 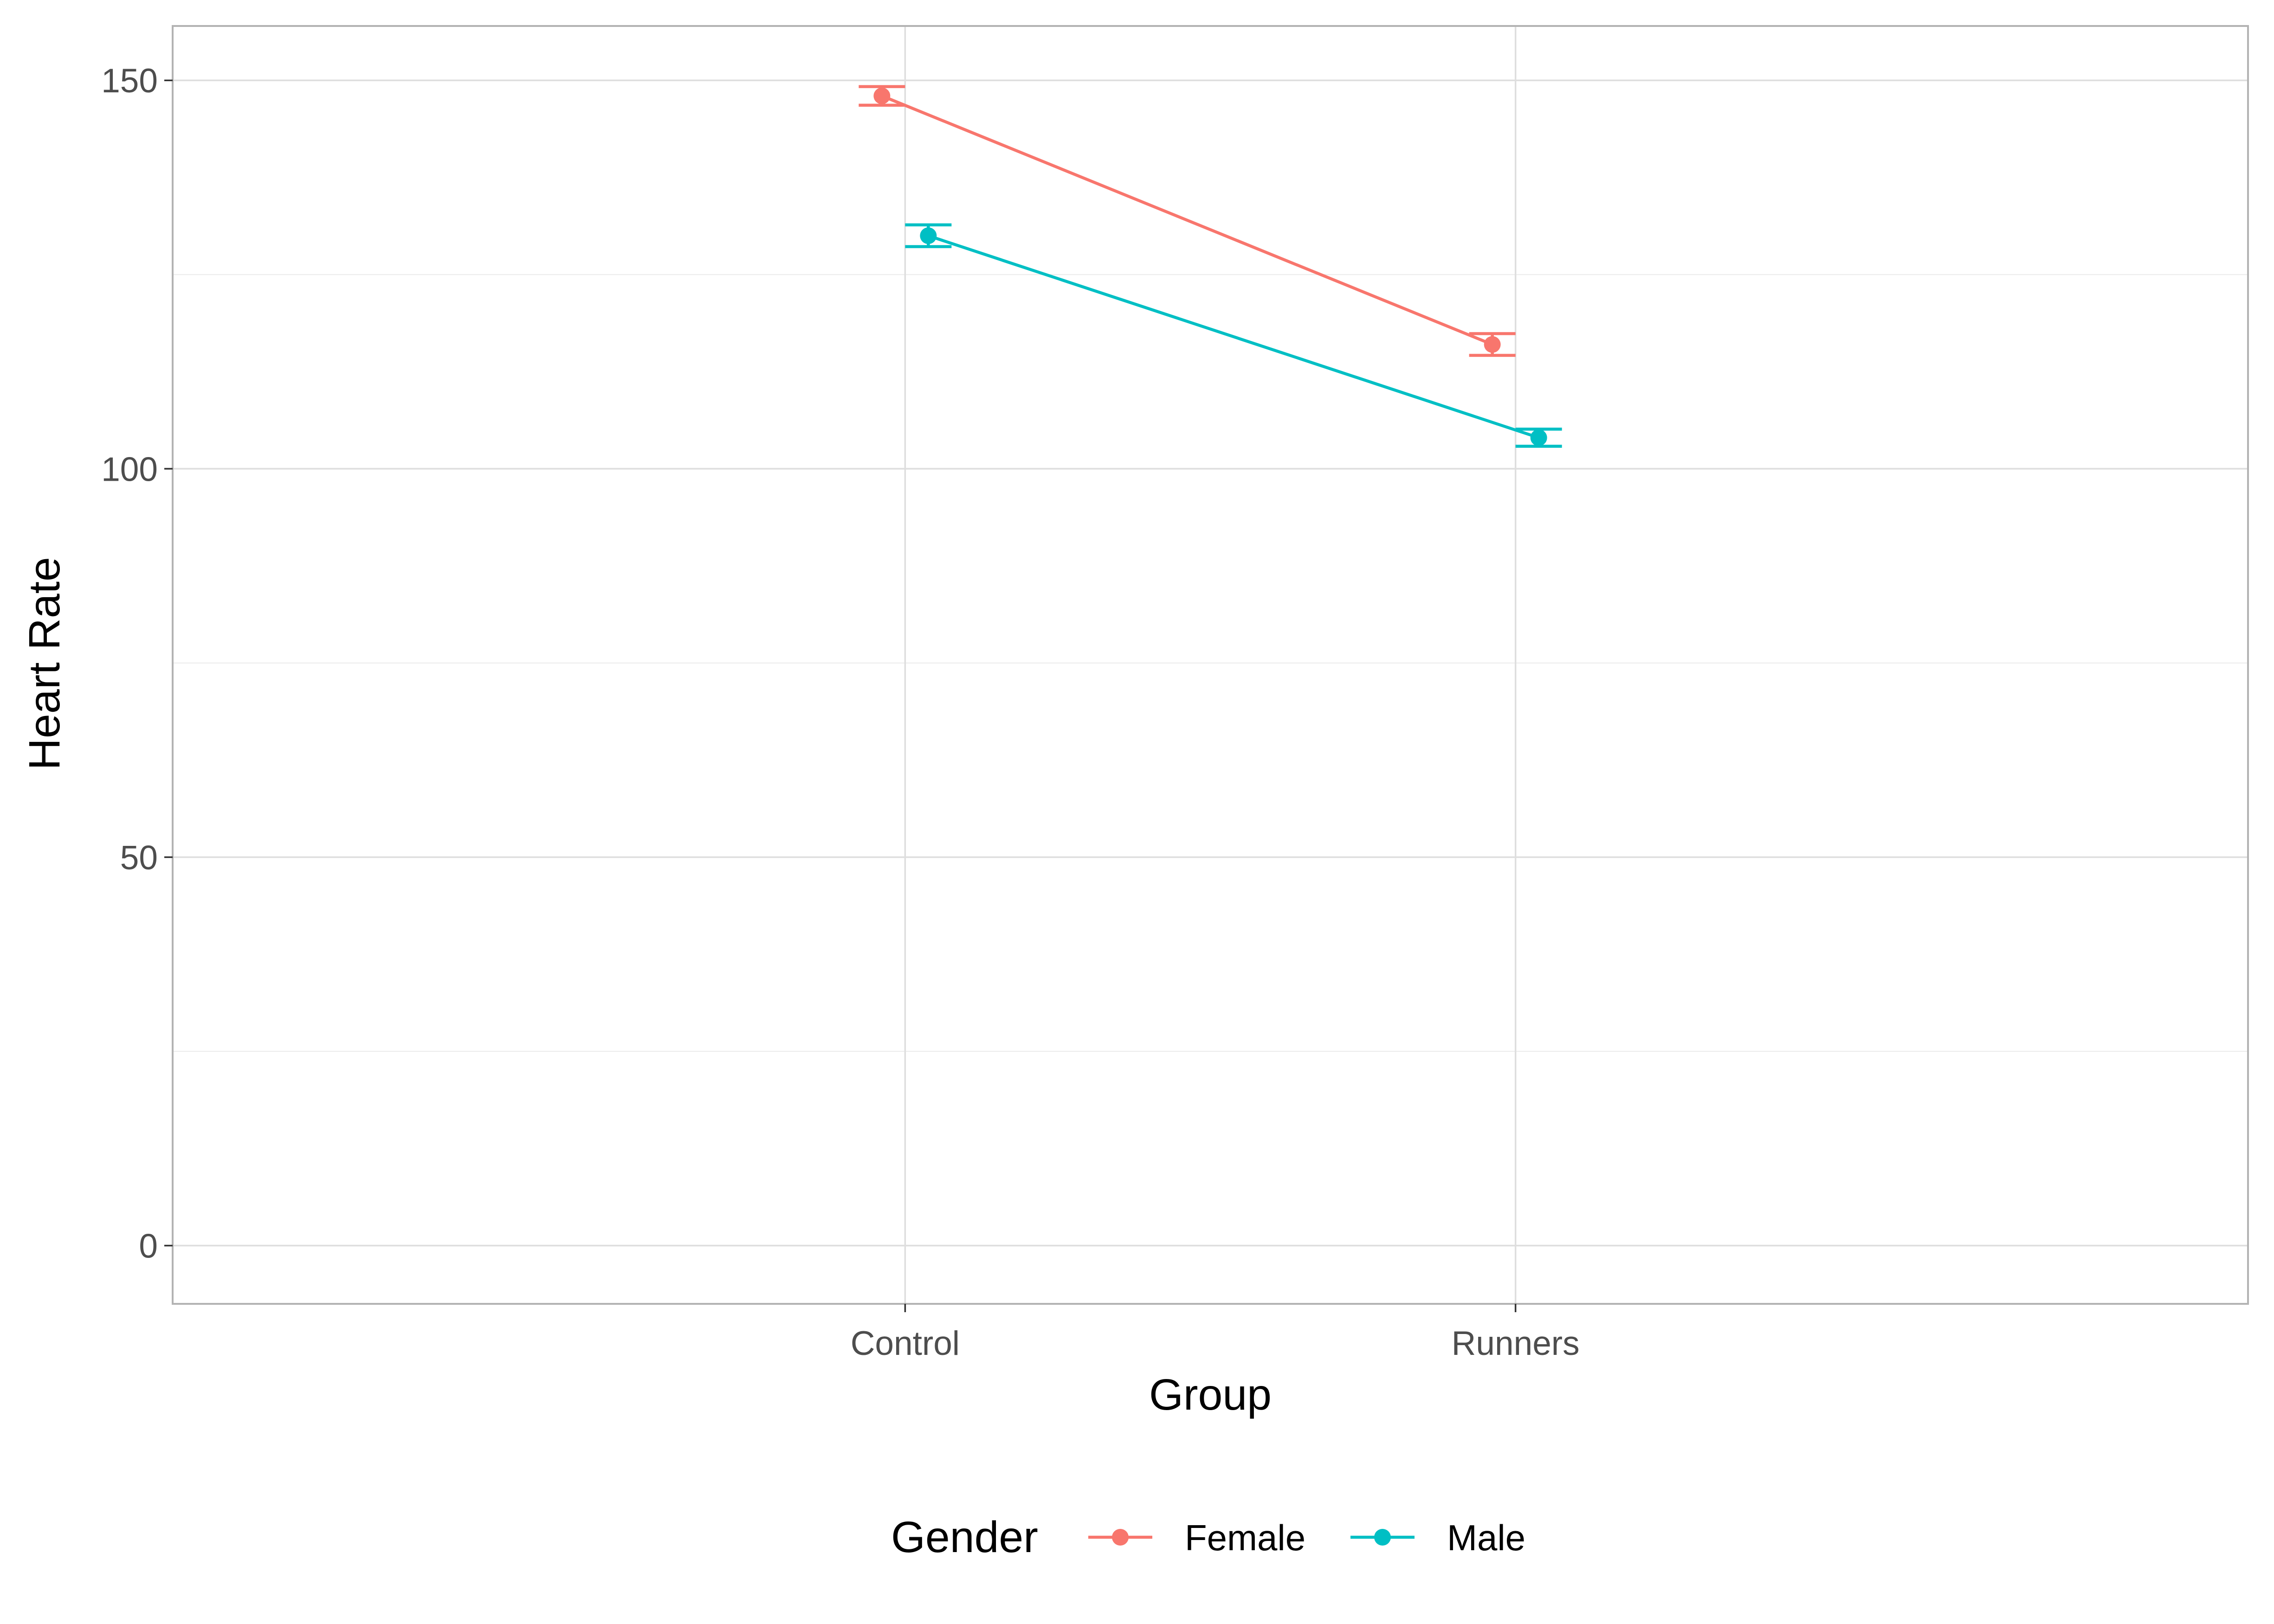 I want to click on x-axis-title: Group, so click(x=1210, y=1395).